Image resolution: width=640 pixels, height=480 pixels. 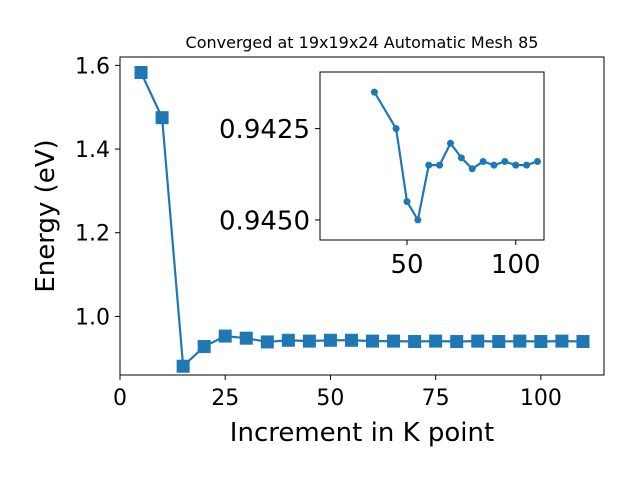 I want to click on inset-y-tick-label: 0.9425, so click(x=264, y=130).